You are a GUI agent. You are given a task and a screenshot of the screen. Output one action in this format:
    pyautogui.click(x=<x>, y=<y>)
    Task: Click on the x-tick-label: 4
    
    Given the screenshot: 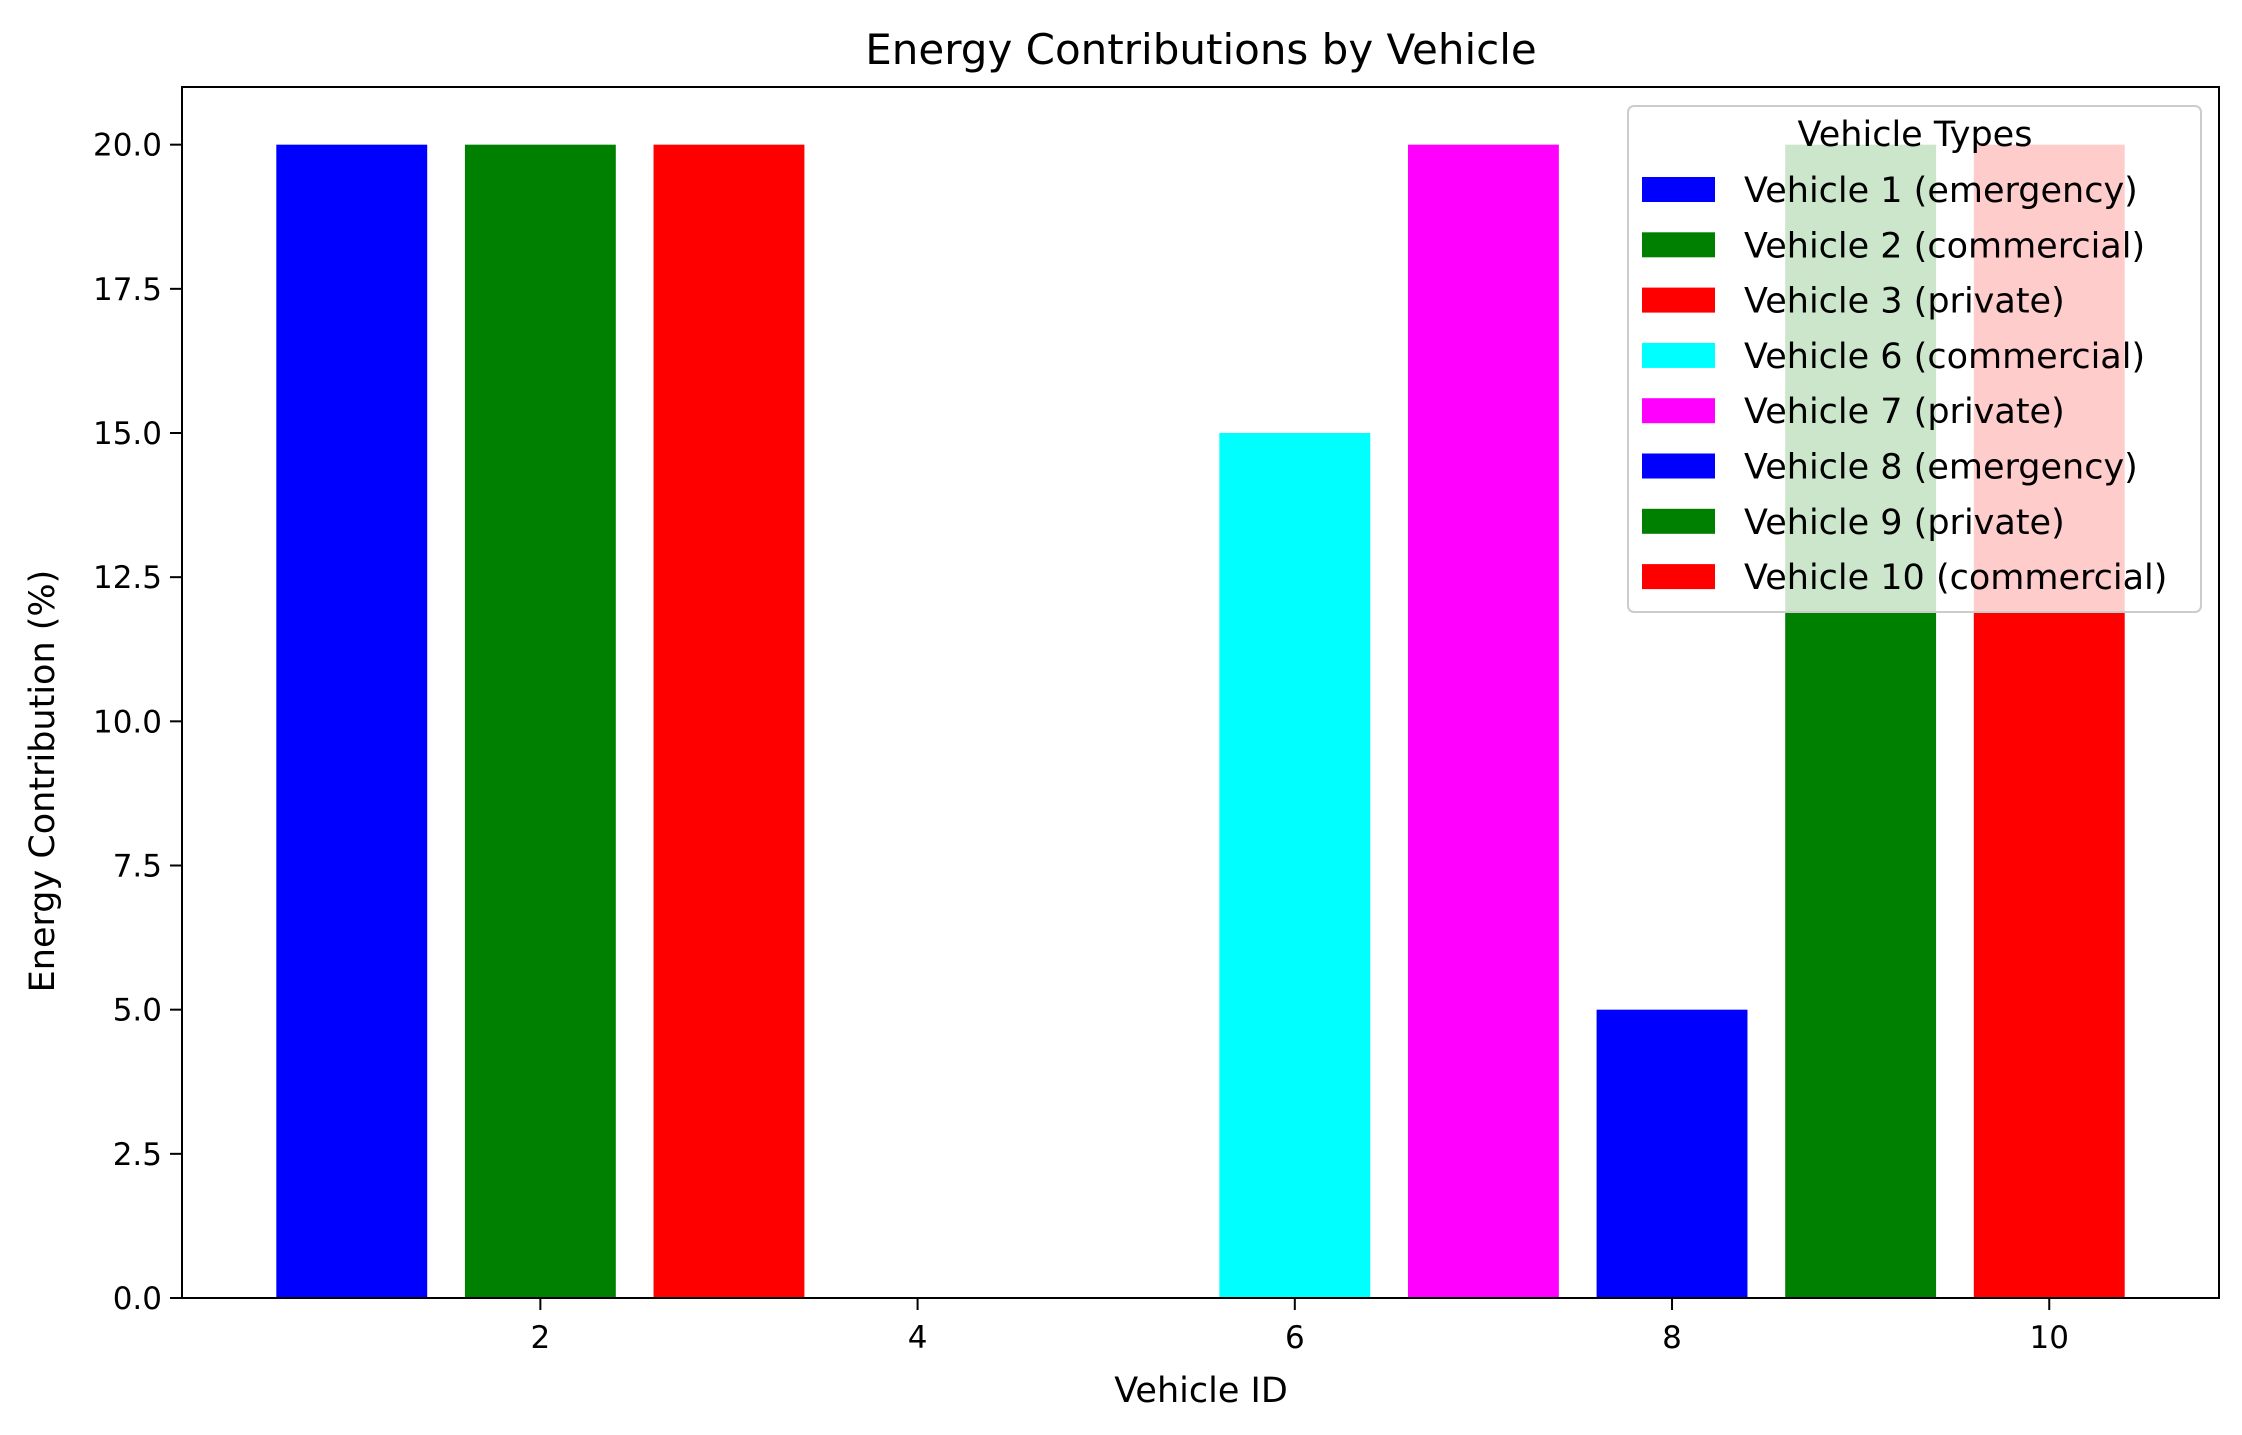 What is the action you would take?
    pyautogui.click(x=918, y=1338)
    